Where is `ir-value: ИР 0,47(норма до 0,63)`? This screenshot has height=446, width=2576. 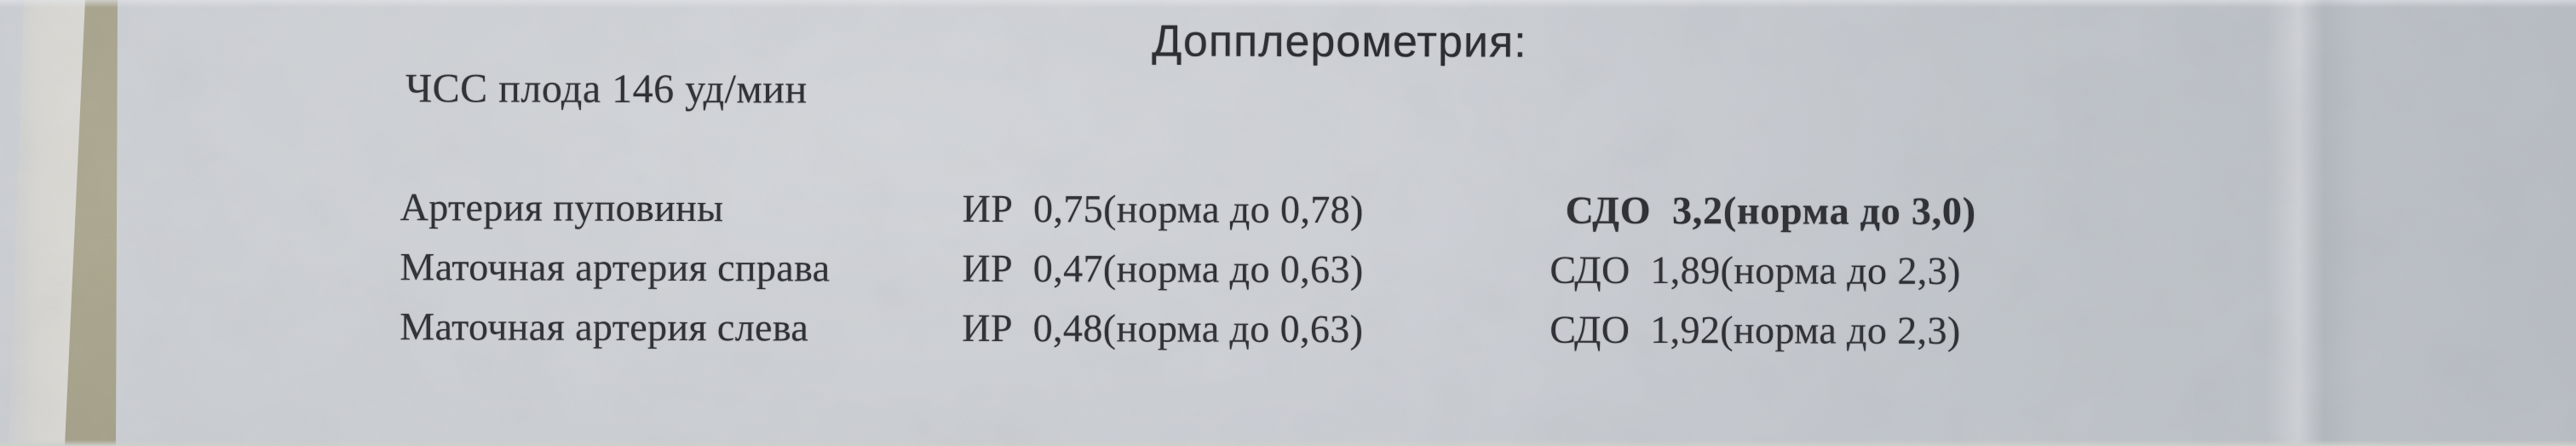 ir-value: ИР 0,47(норма до 0,63) is located at coordinates (1163, 269).